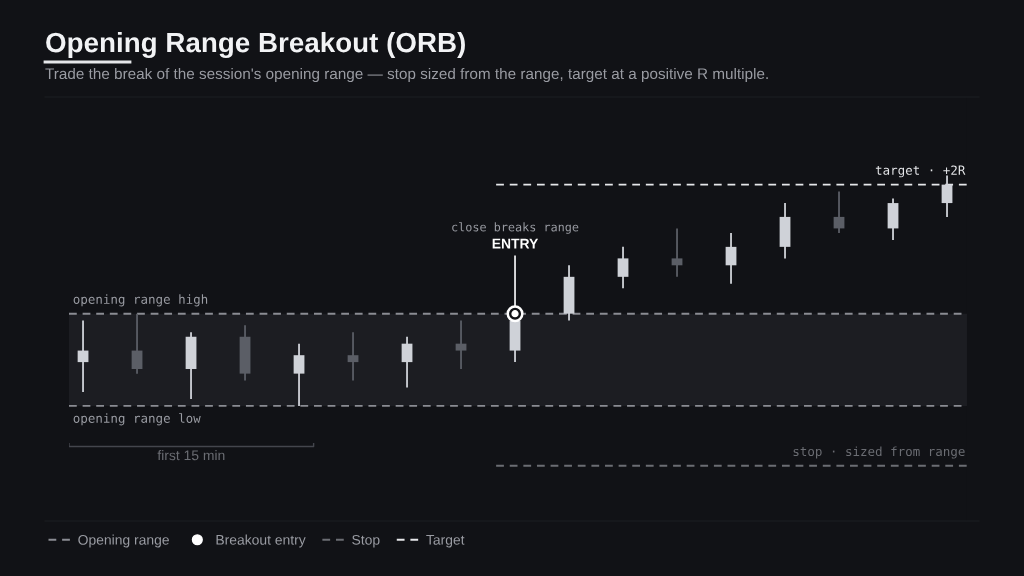 Image resolution: width=1024 pixels, height=576 pixels. I want to click on text: Target, so click(445, 541).